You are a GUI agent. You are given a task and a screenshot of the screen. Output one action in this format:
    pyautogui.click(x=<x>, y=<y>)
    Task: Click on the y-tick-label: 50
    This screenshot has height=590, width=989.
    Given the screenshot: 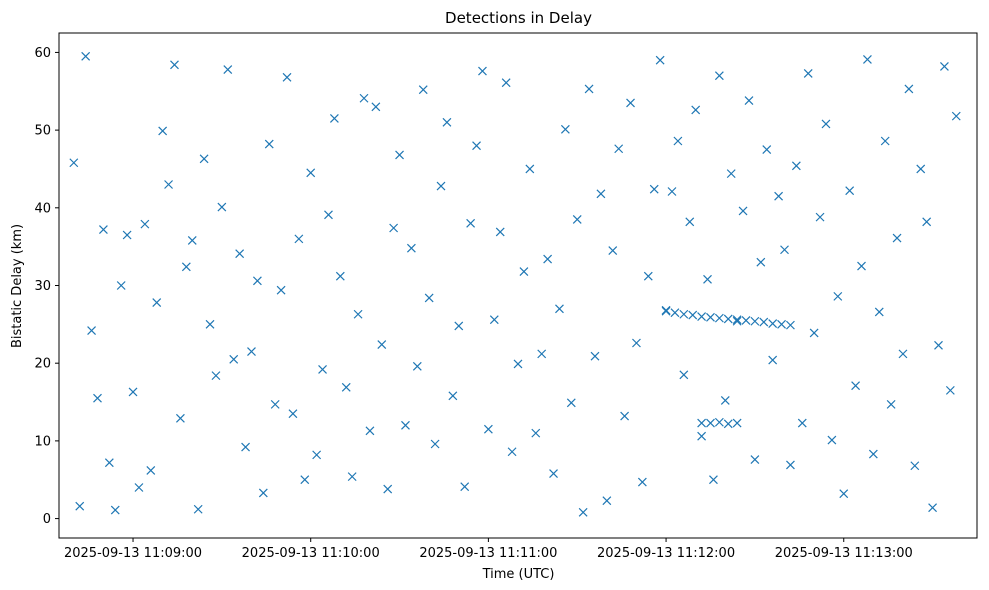 What is the action you would take?
    pyautogui.click(x=42, y=131)
    